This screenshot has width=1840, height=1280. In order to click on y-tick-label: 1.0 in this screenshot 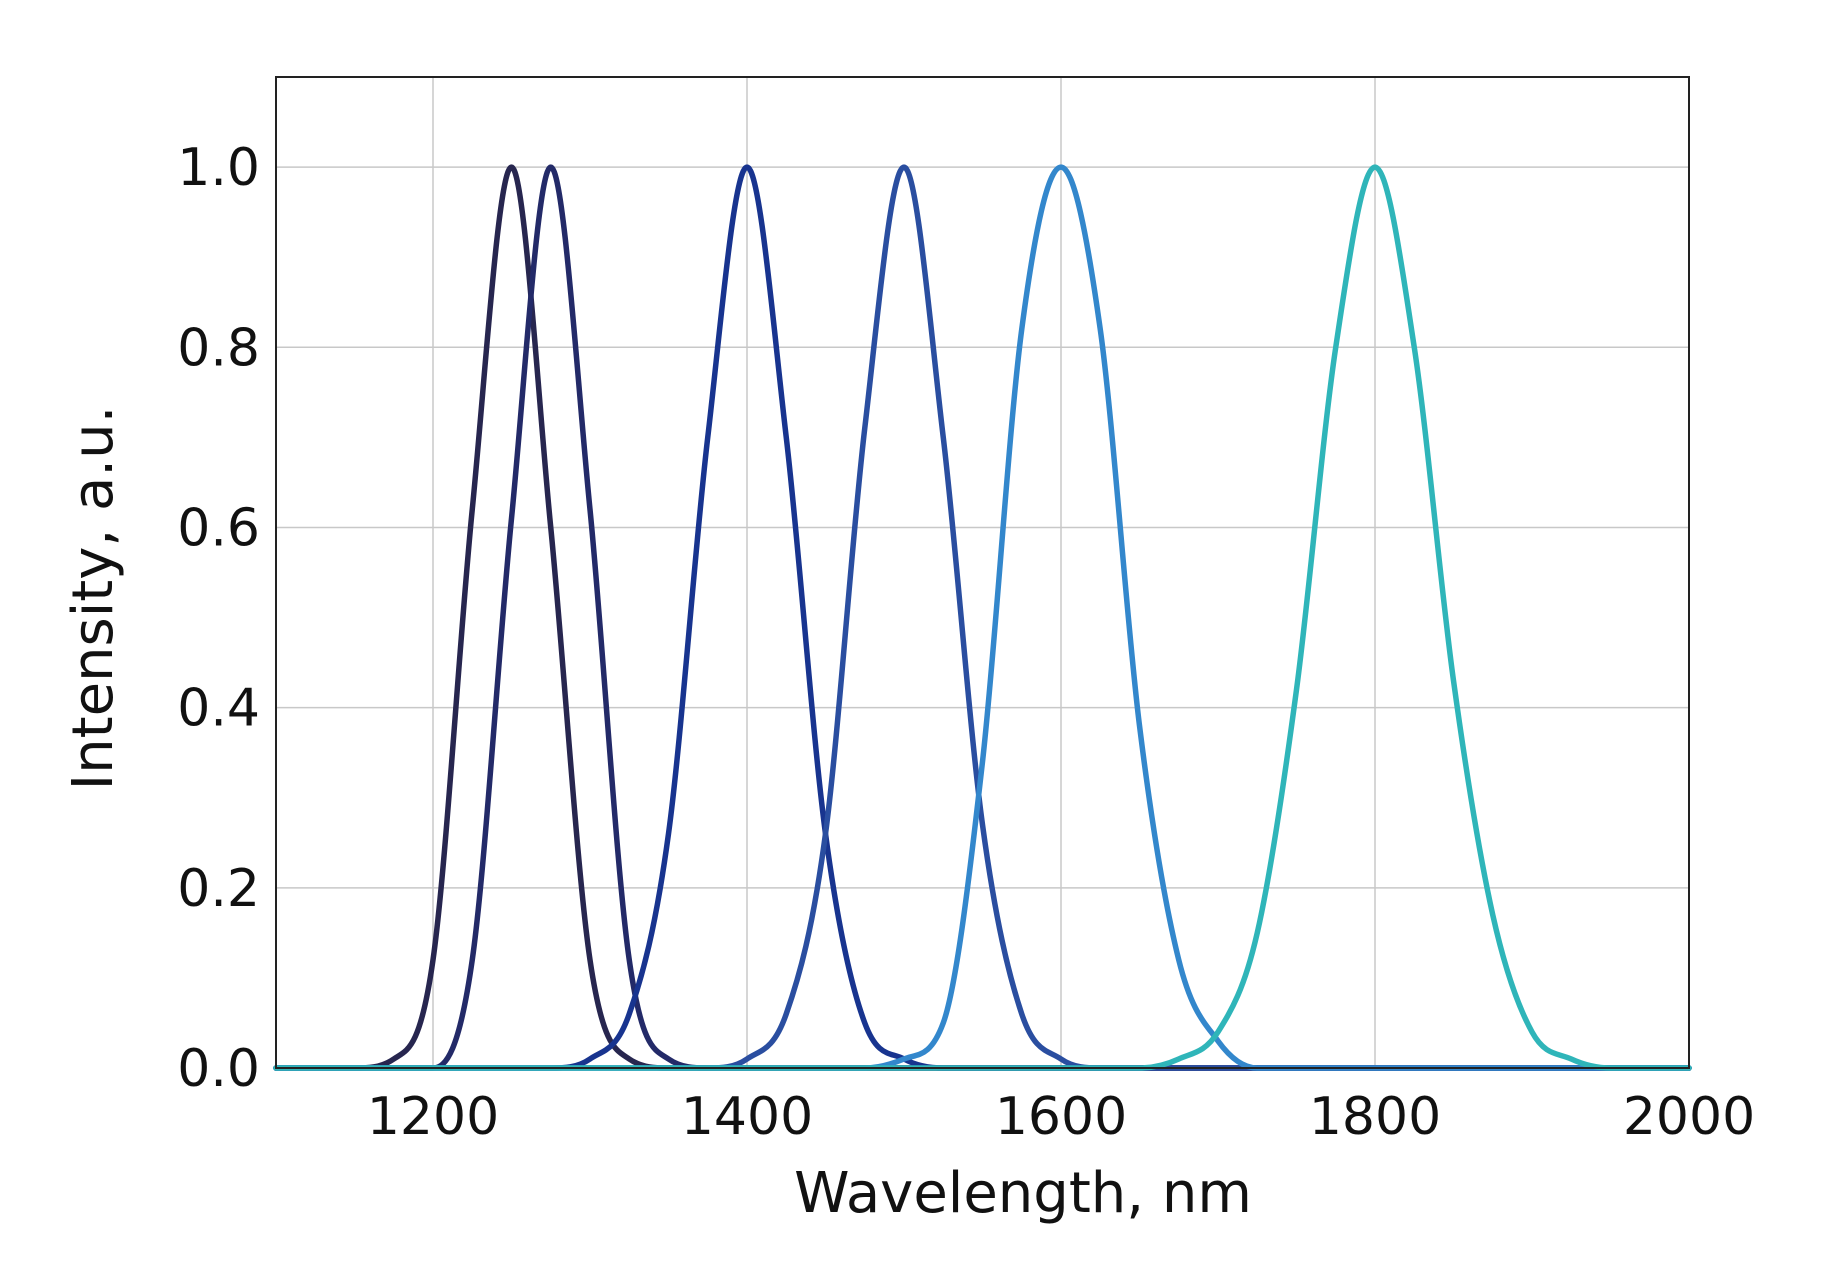, I will do `click(218, 168)`.